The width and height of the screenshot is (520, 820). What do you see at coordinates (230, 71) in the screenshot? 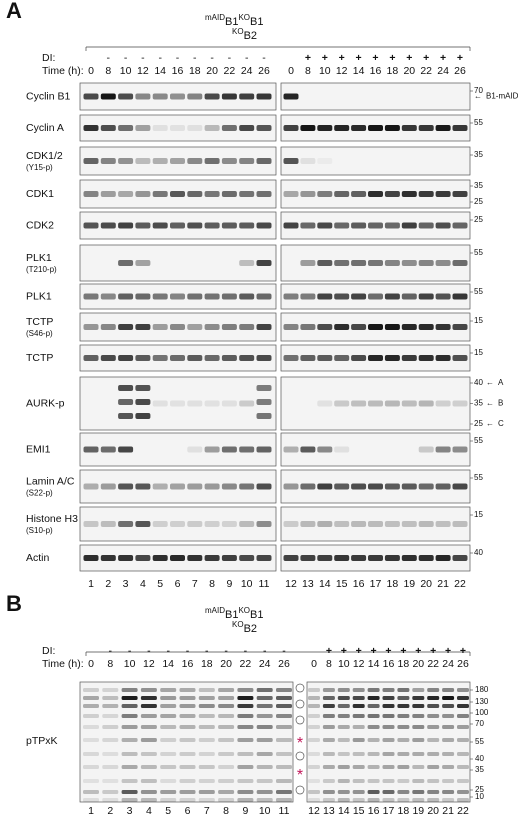
I see `time-value: 22` at bounding box center [230, 71].